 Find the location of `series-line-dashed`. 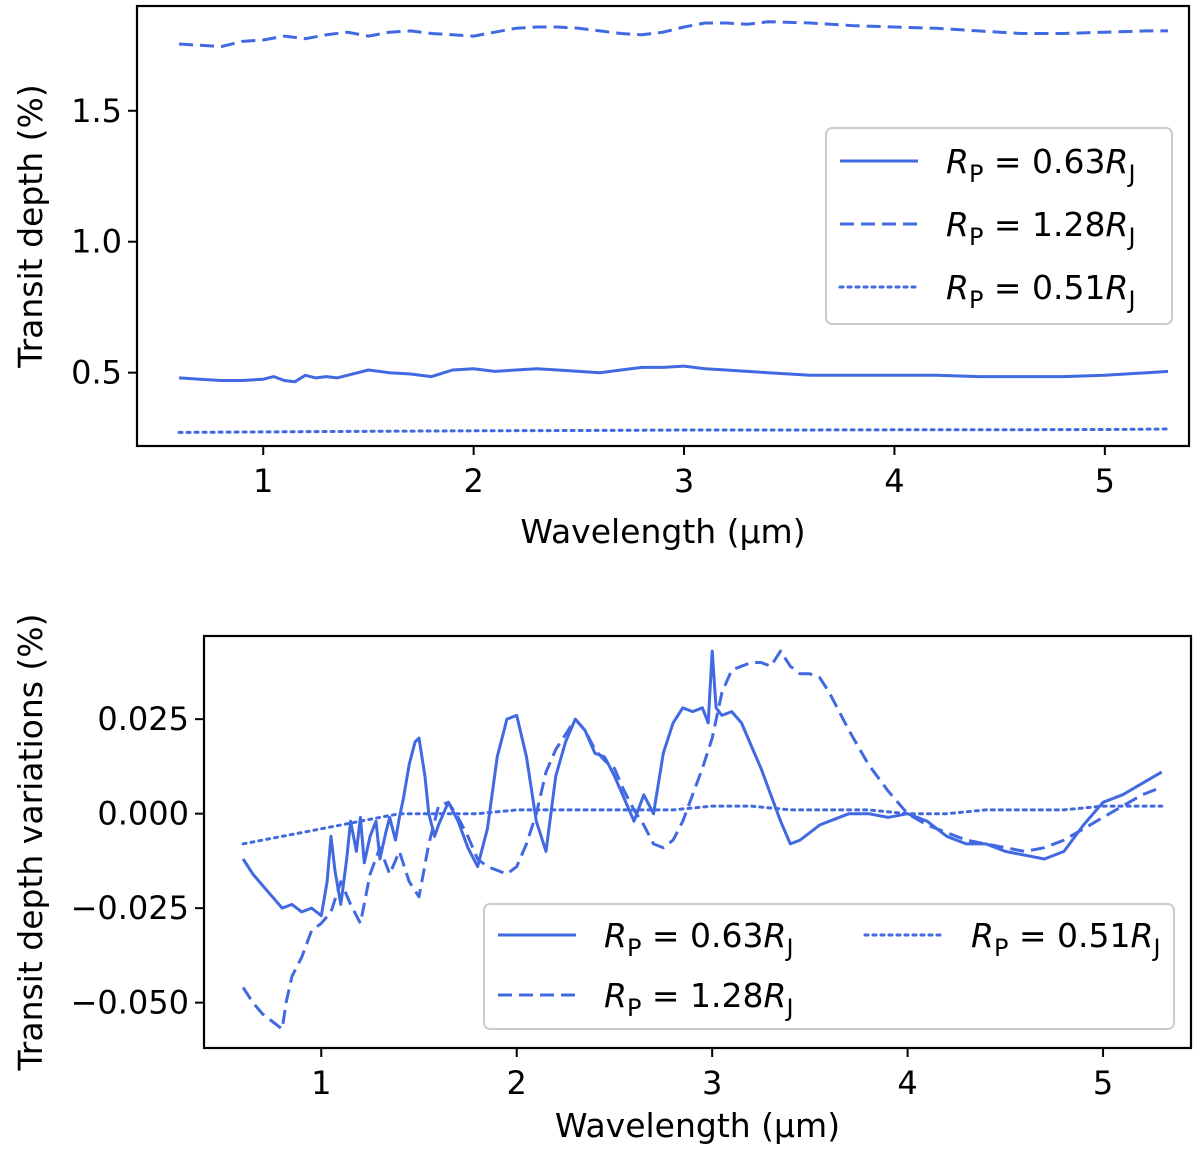

series-line-dashed is located at coordinates (673, 34).